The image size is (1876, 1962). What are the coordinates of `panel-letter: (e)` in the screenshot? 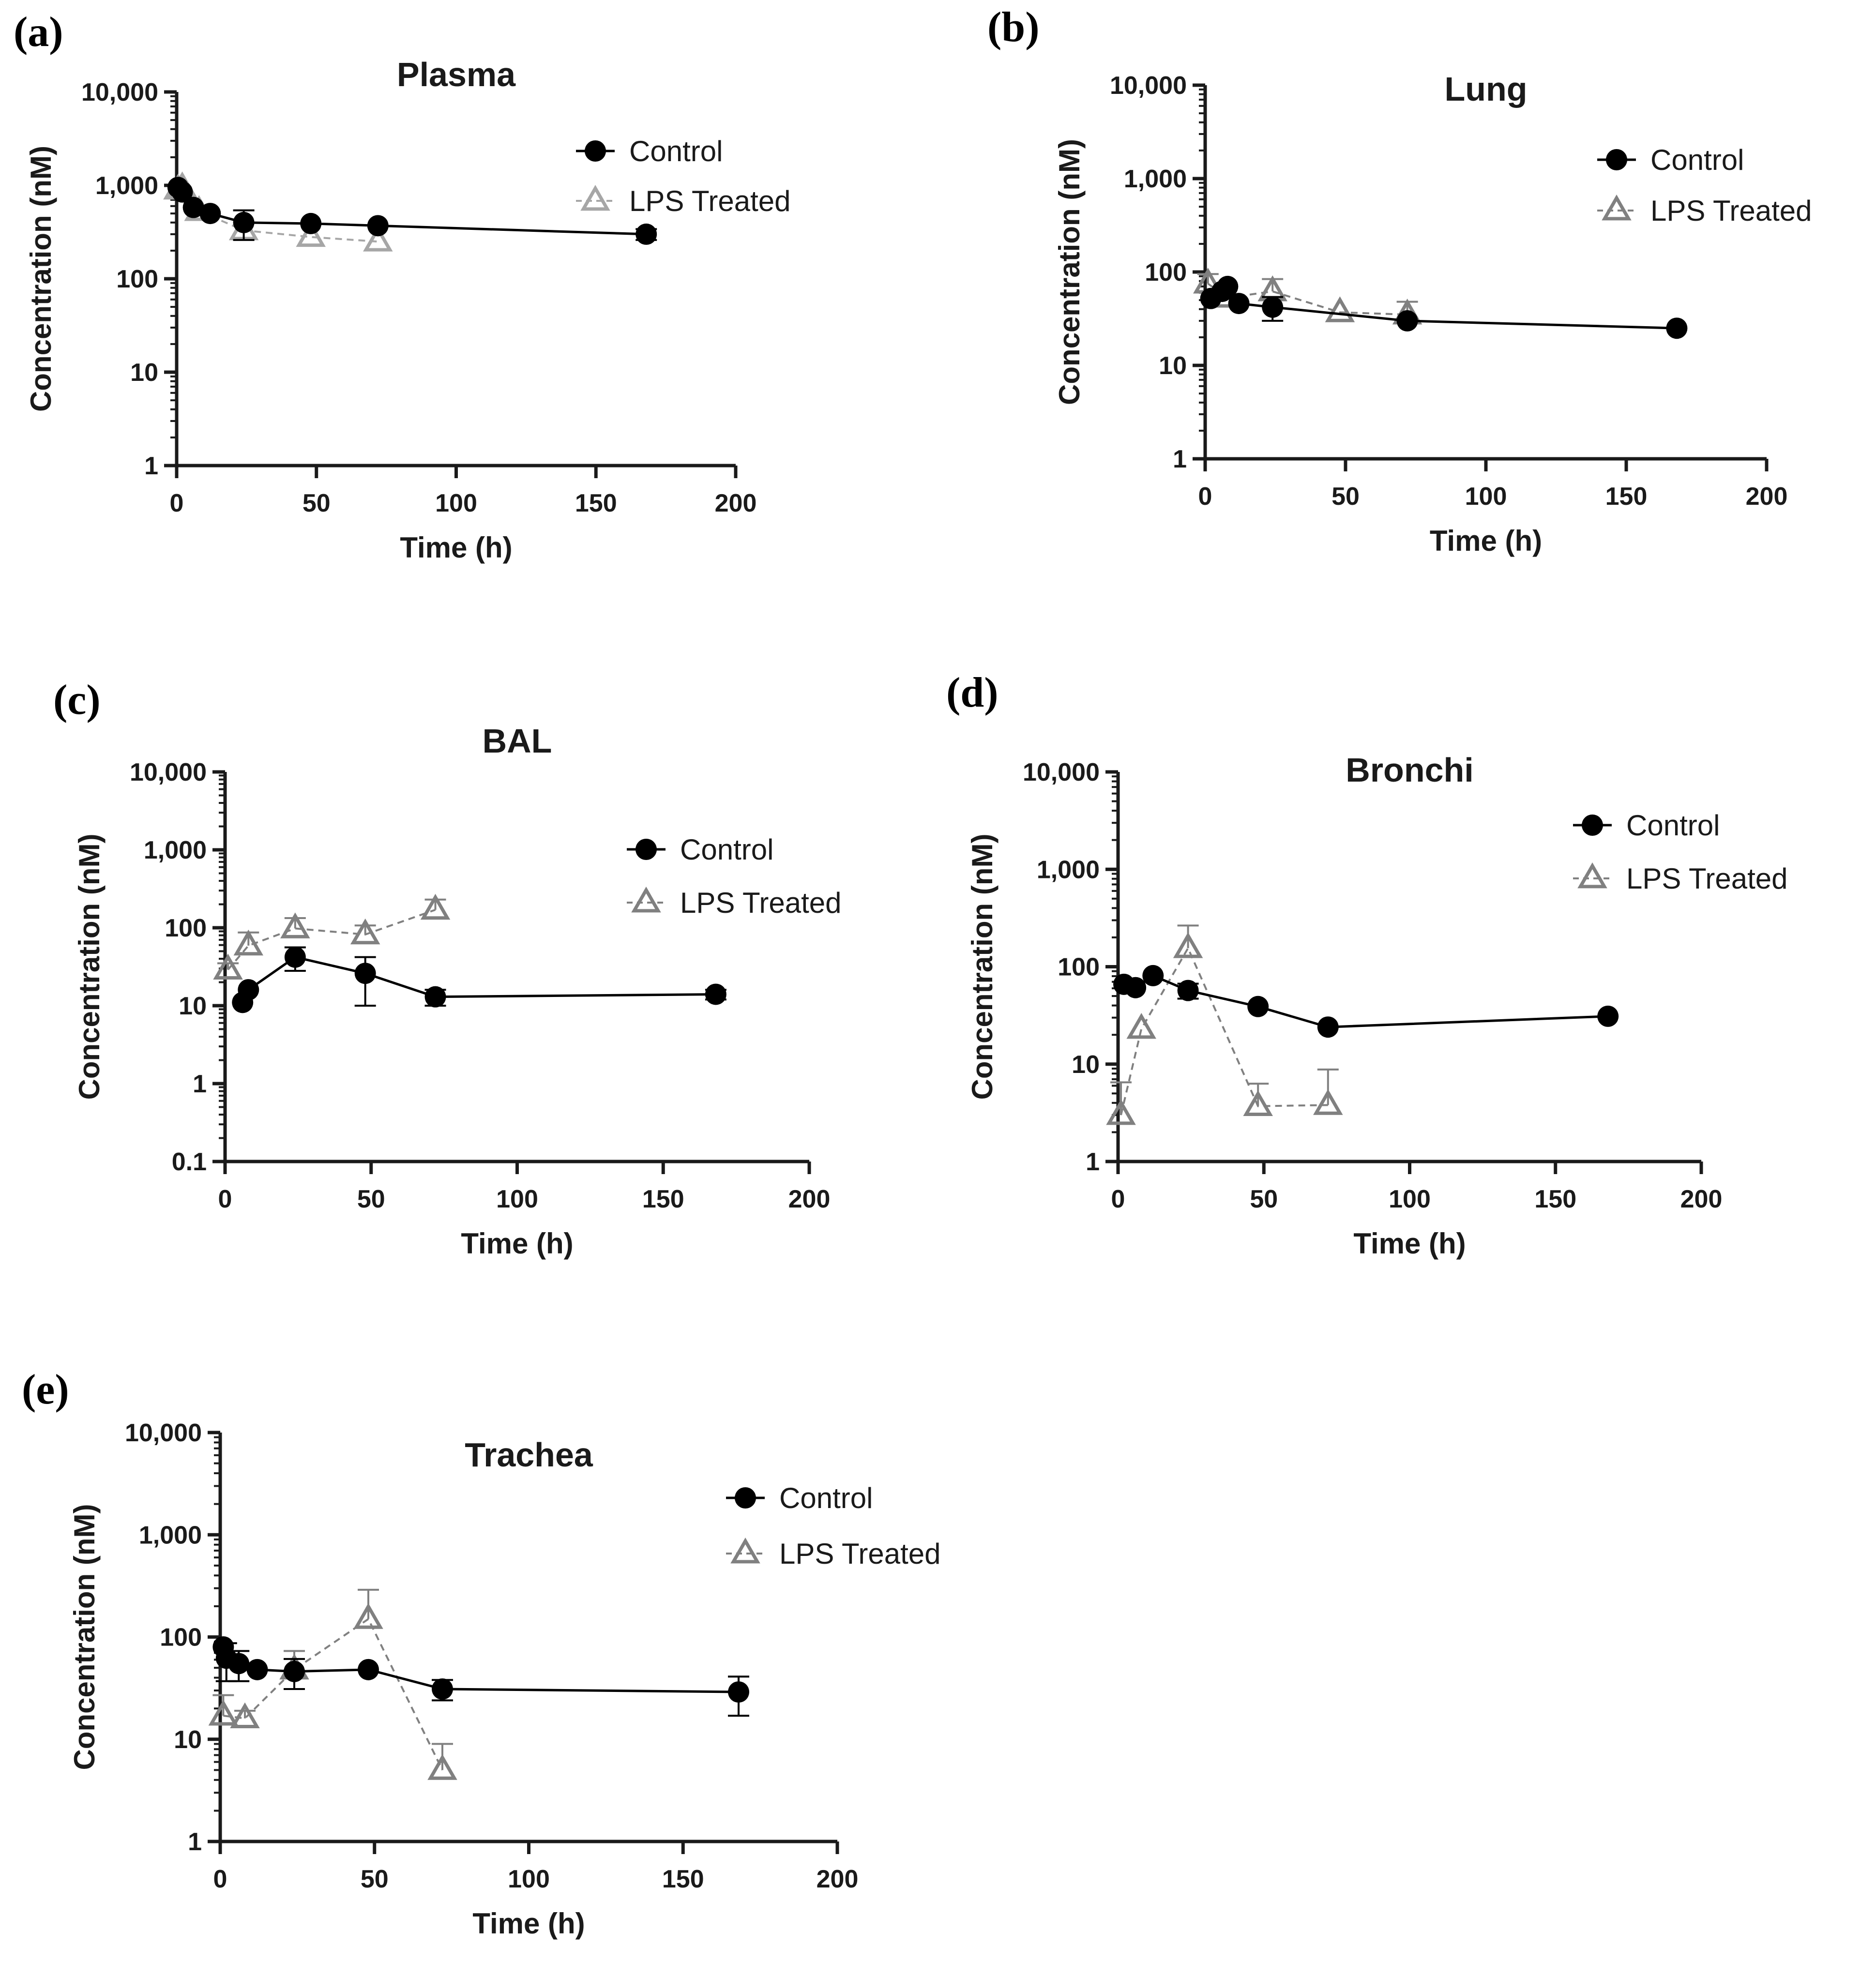 It's located at (45, 1389).